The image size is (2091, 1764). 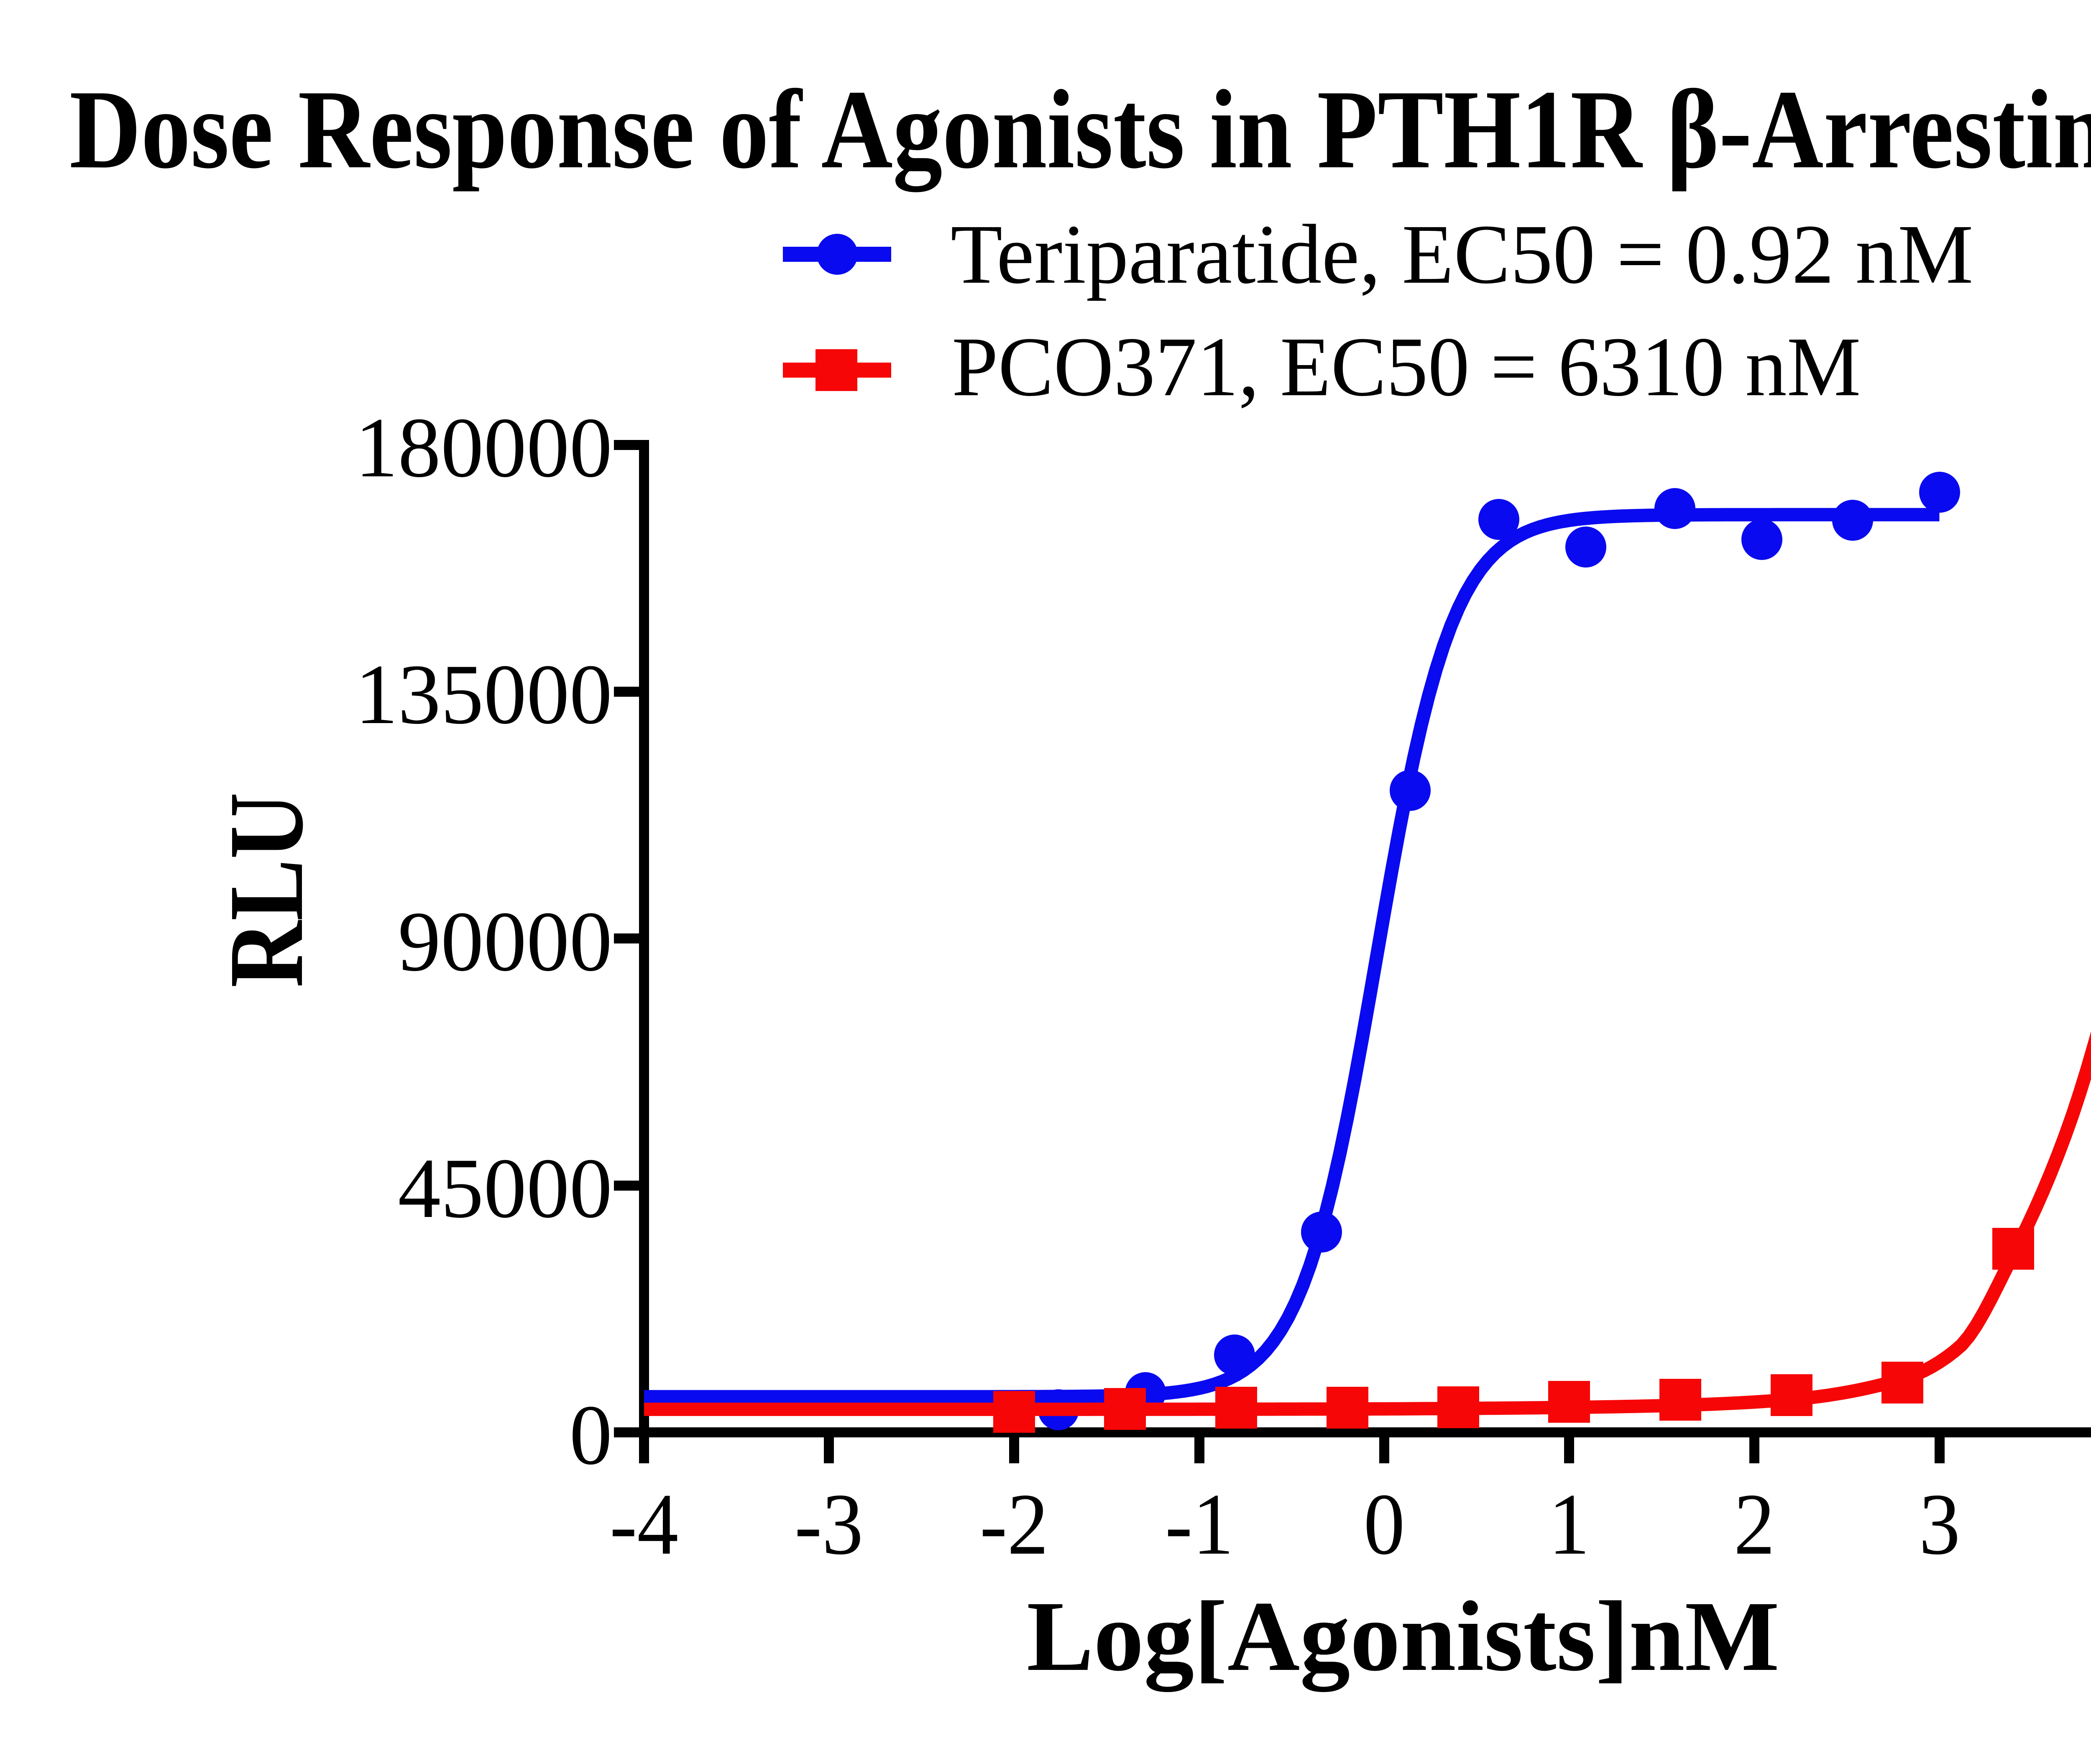 I want to click on svg-text: -2, so click(x=1014, y=1524).